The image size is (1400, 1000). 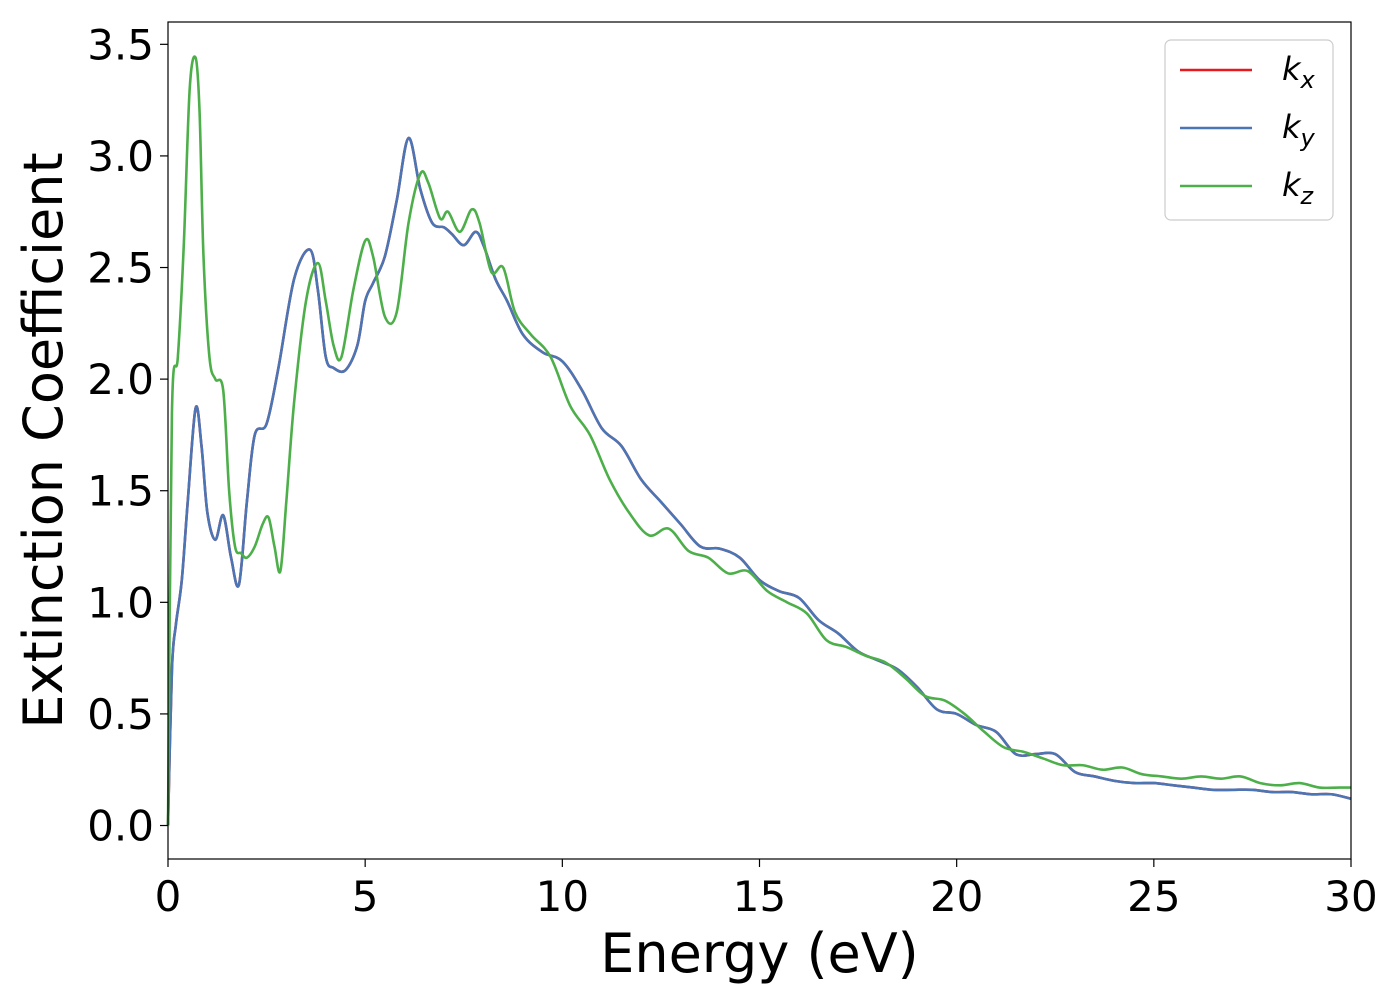 I want to click on y-tick-label: 2.5, so click(x=120, y=268).